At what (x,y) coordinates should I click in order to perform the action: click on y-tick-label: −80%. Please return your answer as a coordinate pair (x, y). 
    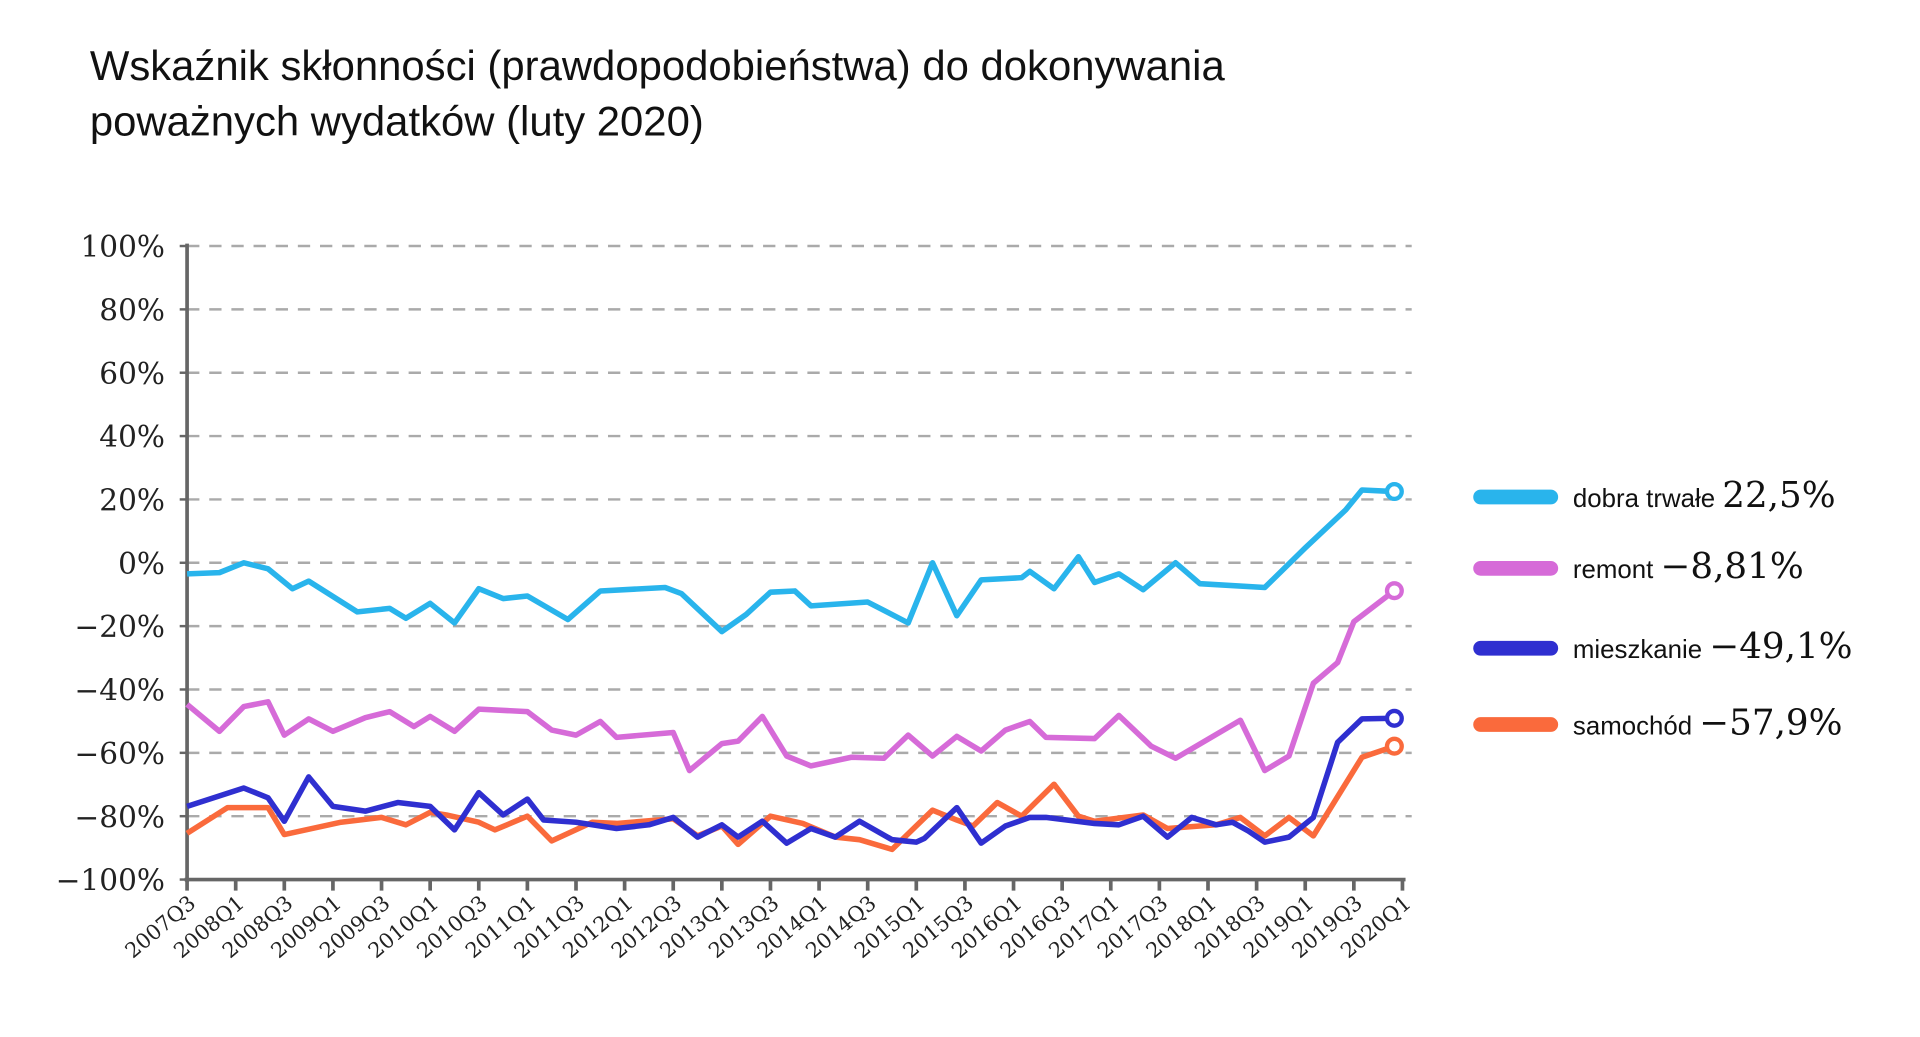
    Looking at the image, I should click on (120, 817).